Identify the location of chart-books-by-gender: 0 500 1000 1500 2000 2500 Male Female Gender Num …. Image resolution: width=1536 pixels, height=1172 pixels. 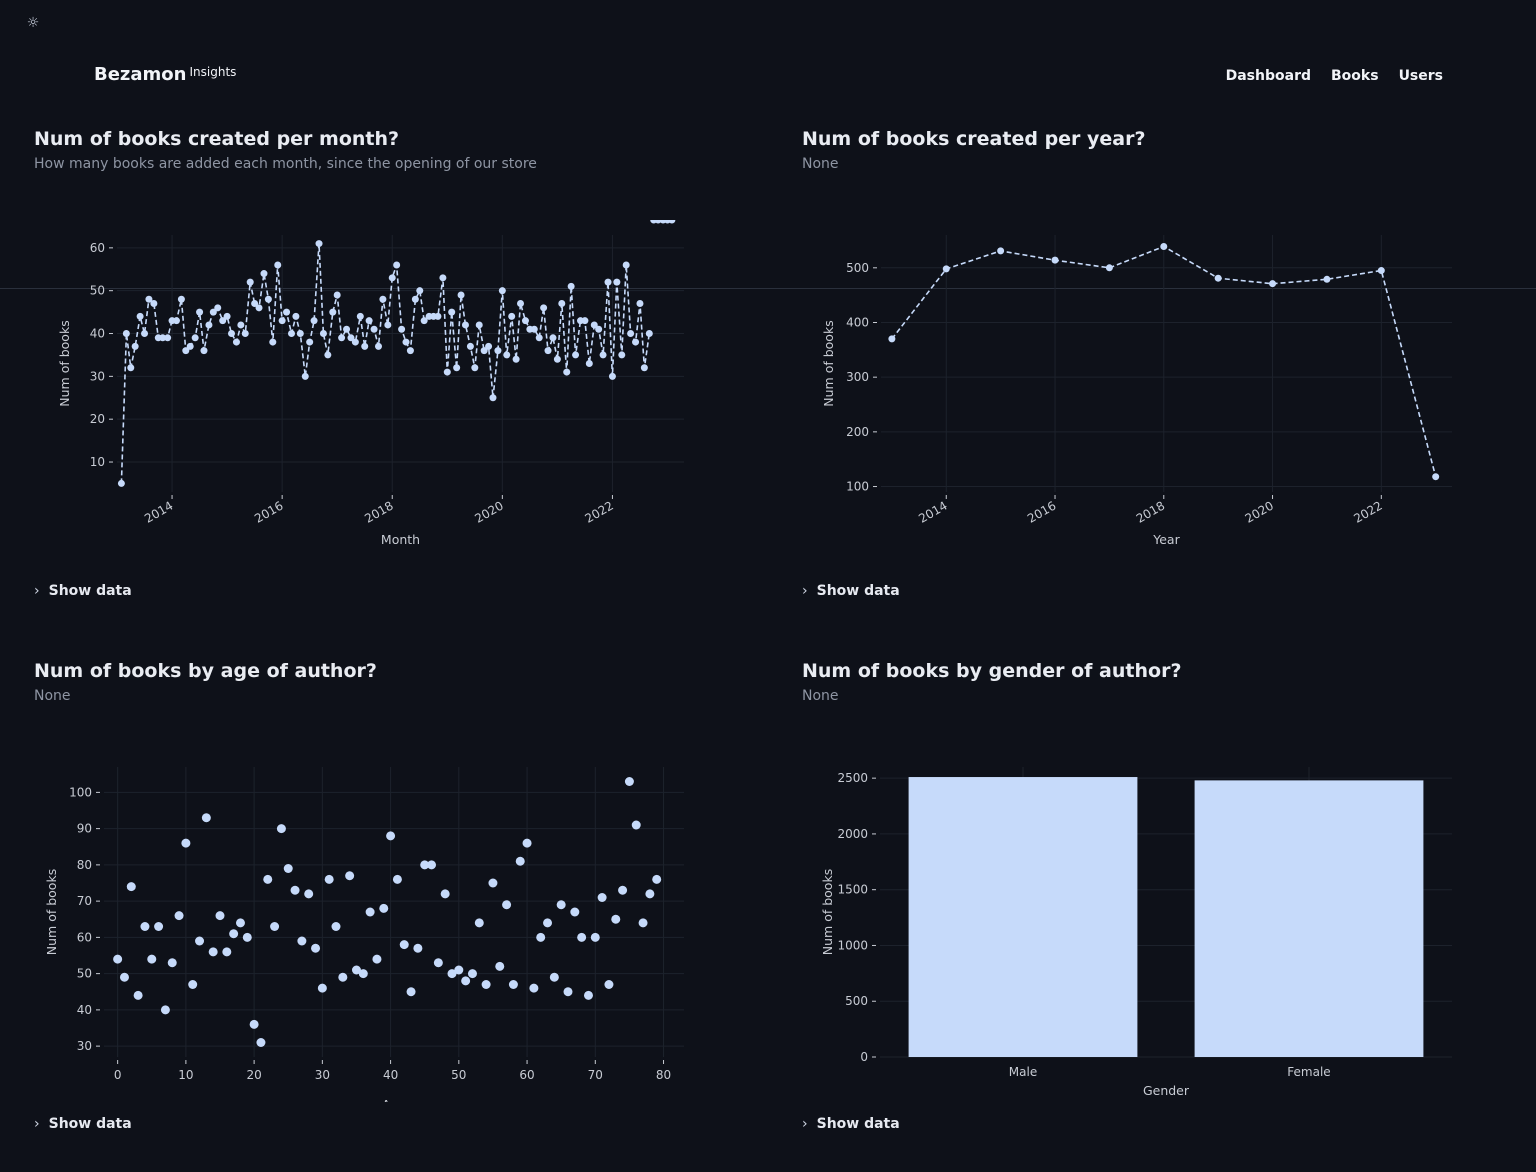
(1138, 927).